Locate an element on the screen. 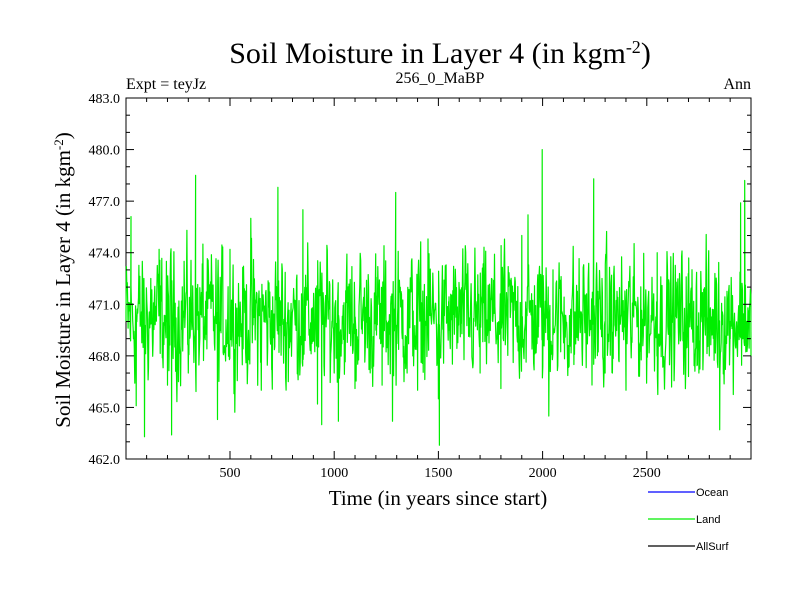 The width and height of the screenshot is (800, 600). legend-allsurf-label: AllSurf is located at coordinates (712, 547).